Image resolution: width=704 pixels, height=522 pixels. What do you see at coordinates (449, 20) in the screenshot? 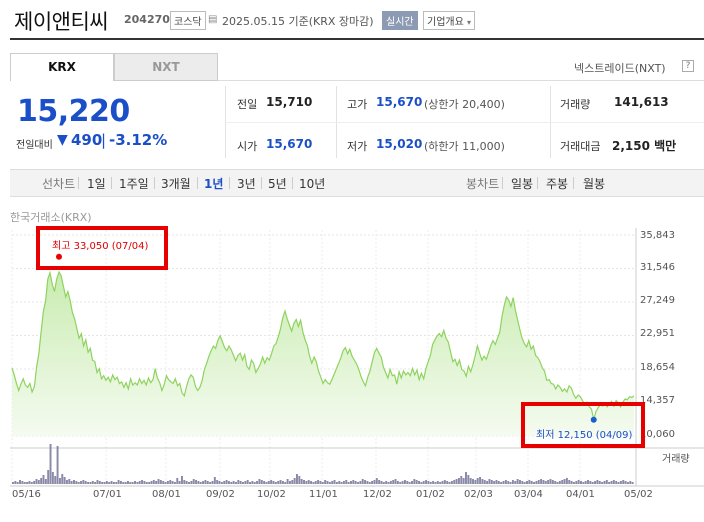
I see `company-overview-dropdown: 기업개요 ▾` at bounding box center [449, 20].